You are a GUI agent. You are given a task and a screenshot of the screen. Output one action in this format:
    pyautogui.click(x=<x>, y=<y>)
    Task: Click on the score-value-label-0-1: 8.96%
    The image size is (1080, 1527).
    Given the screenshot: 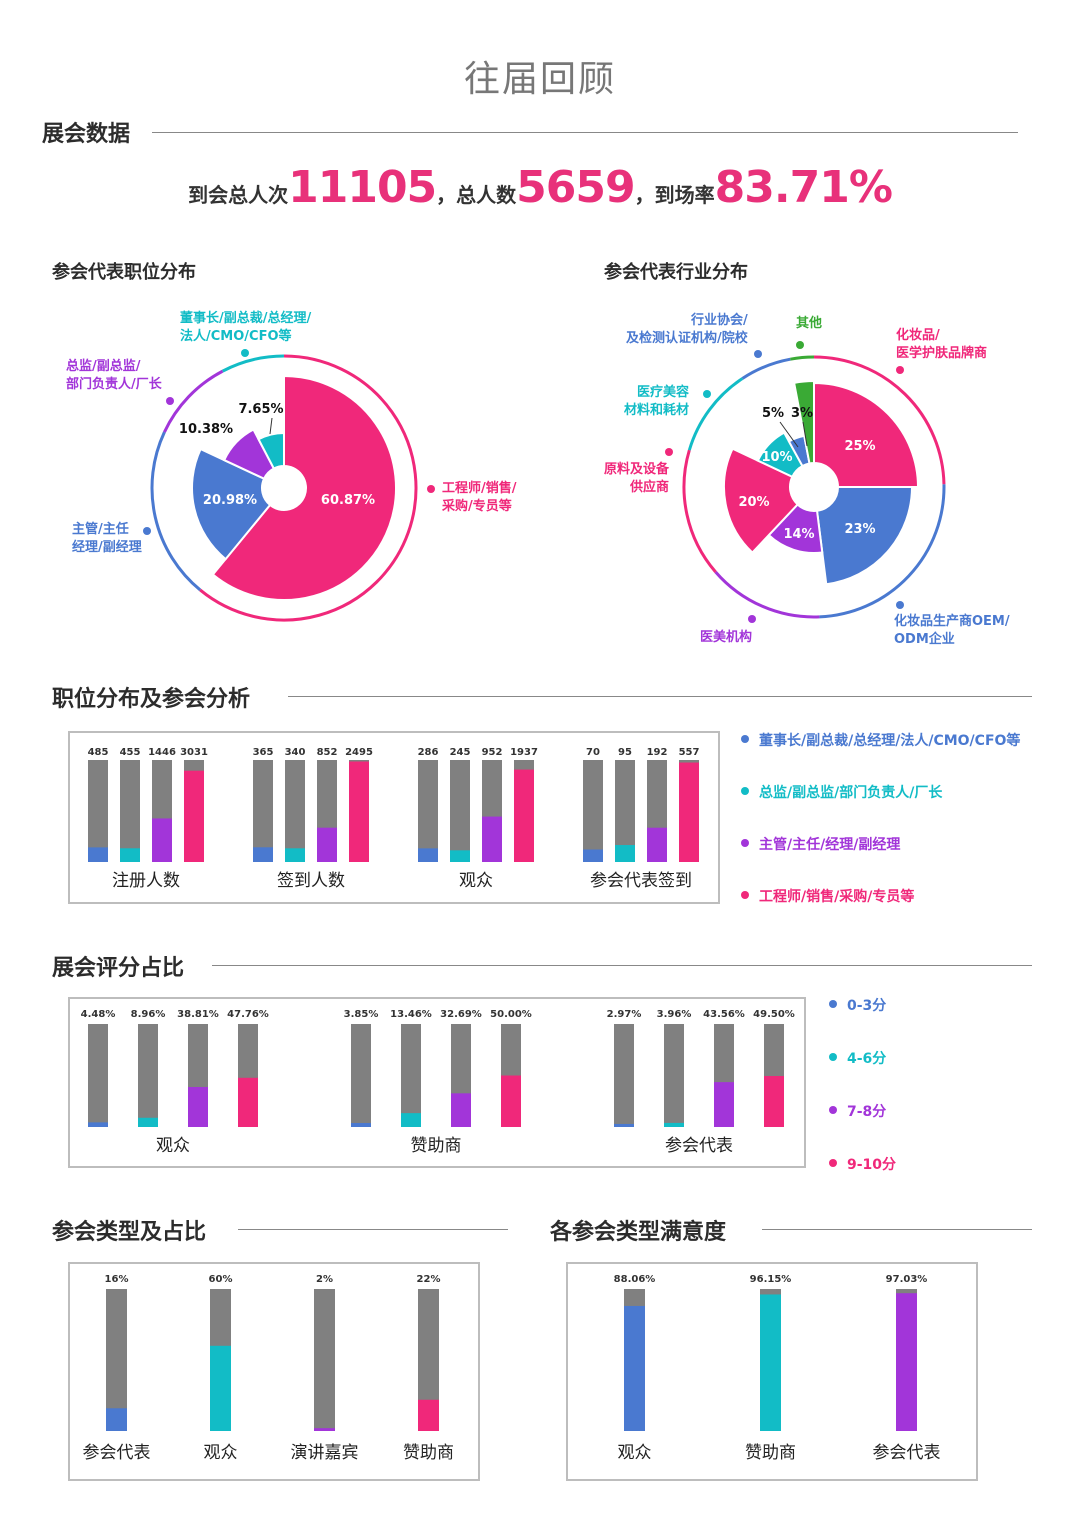 What is the action you would take?
    pyautogui.click(x=148, y=1014)
    